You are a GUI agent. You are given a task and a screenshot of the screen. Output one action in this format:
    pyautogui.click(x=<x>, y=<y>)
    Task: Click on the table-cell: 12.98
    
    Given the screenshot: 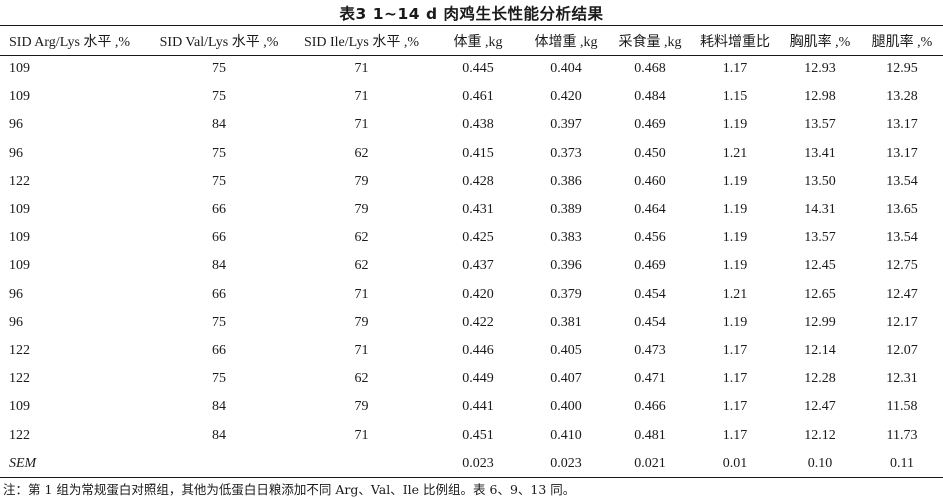 What is the action you would take?
    pyautogui.click(x=820, y=97)
    